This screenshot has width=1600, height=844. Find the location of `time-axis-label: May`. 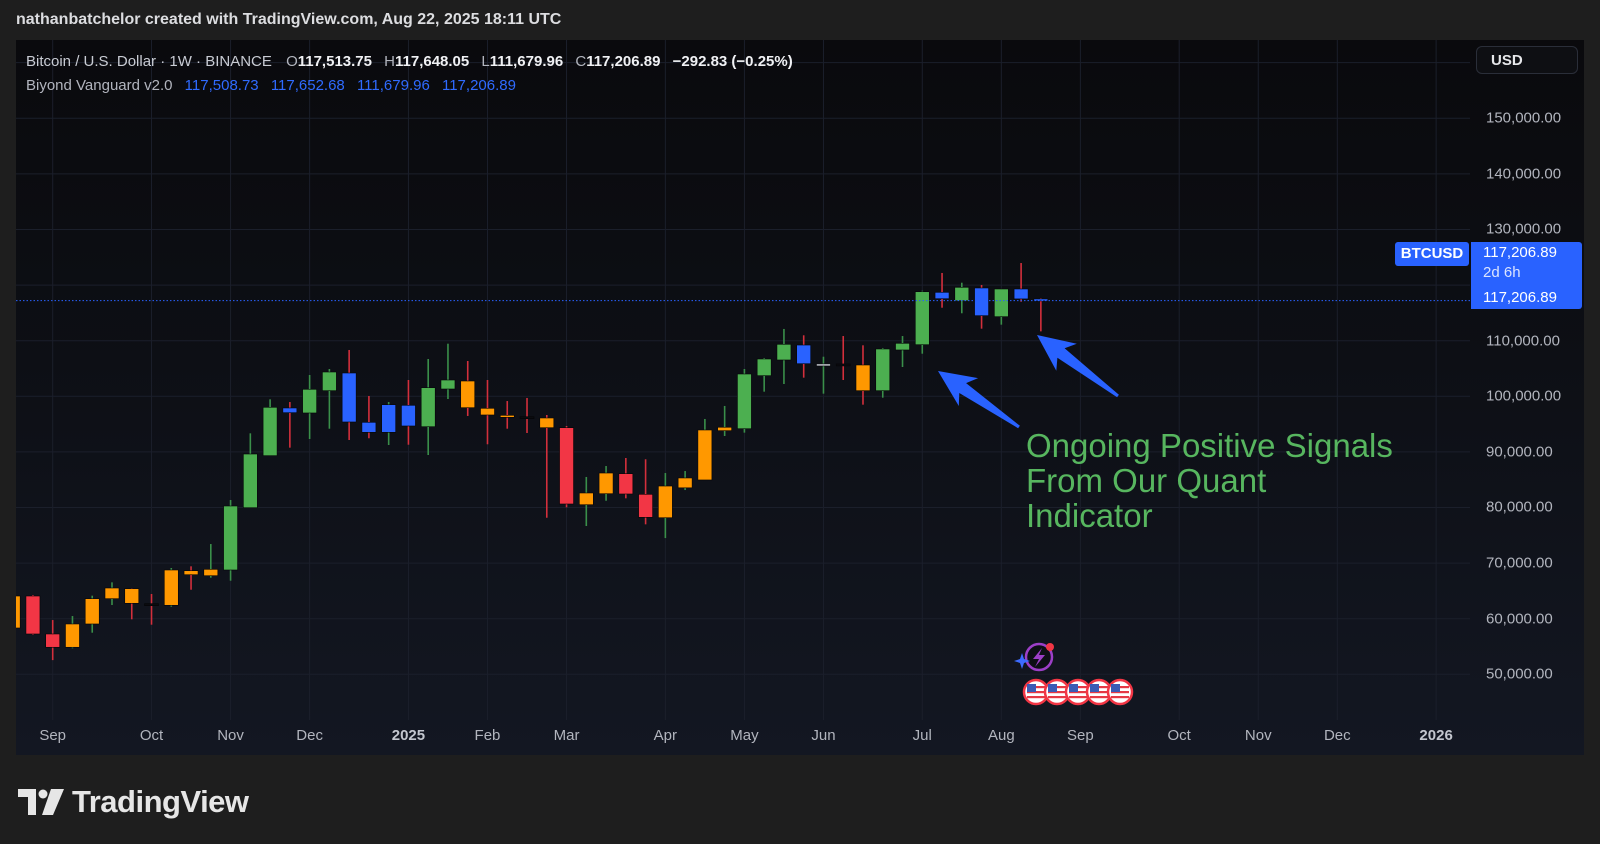

time-axis-label: May is located at coordinates (744, 735).